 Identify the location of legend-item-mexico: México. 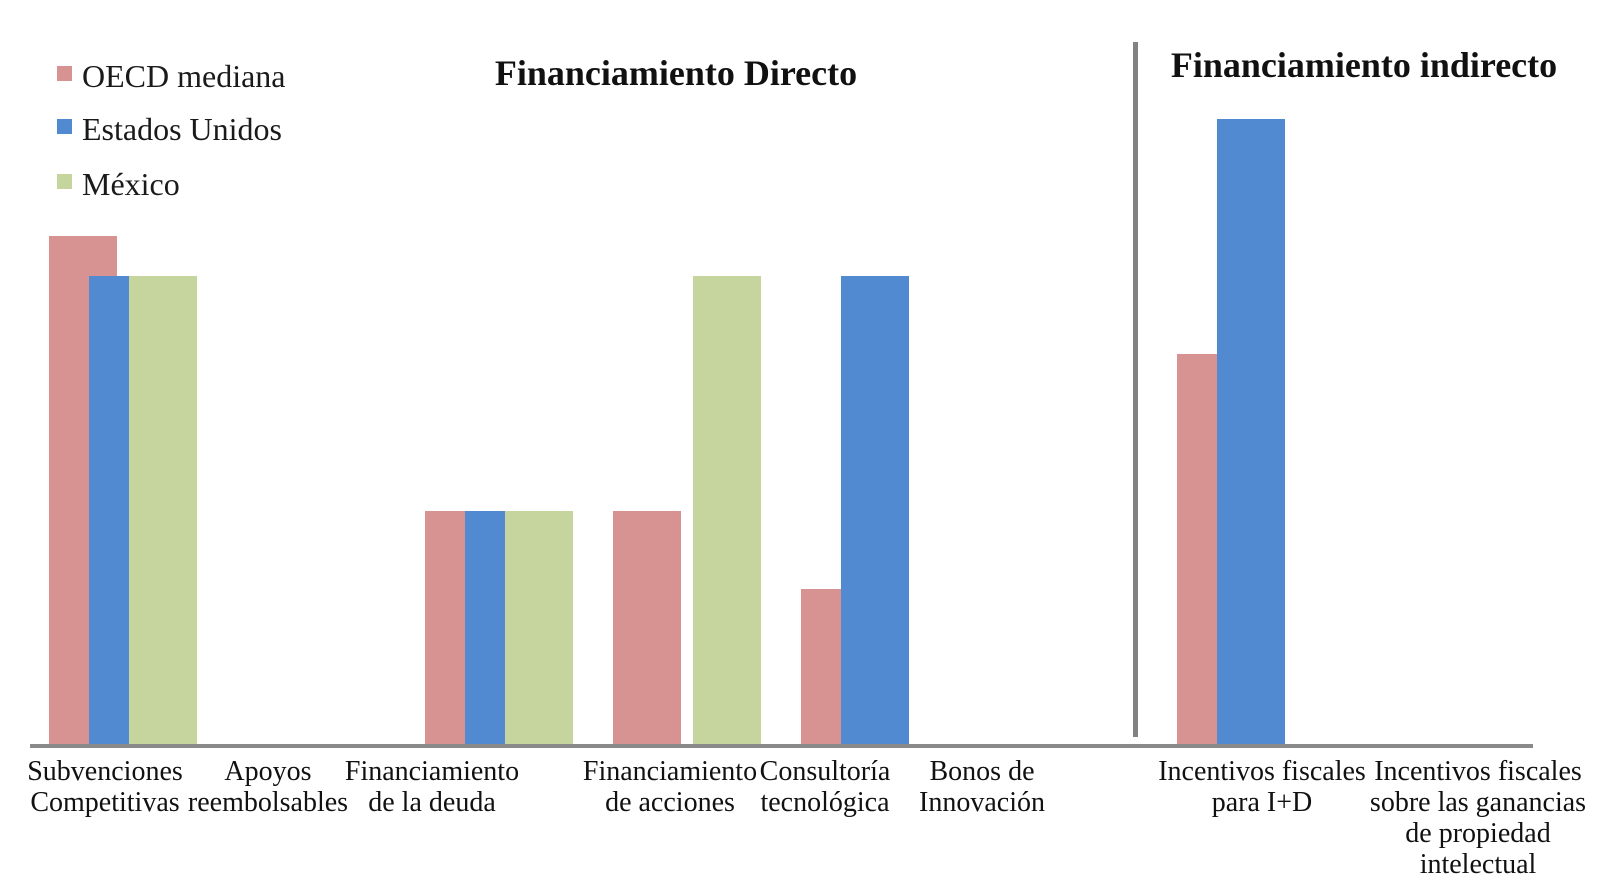
(118, 184).